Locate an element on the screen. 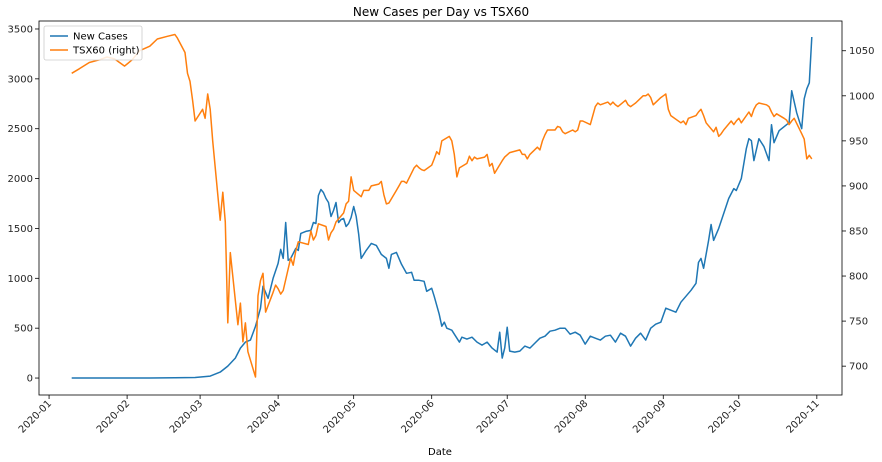 The image size is (882, 462). x-tick-label: 2020-11 is located at coordinates (803, 416).